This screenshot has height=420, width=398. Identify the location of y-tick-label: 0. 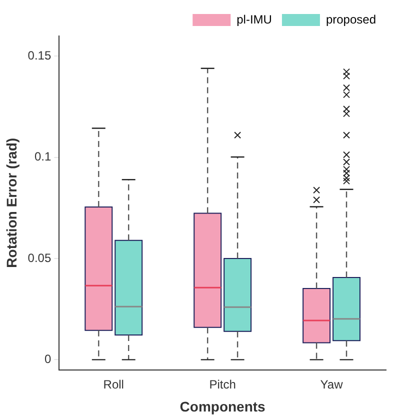
(48, 359).